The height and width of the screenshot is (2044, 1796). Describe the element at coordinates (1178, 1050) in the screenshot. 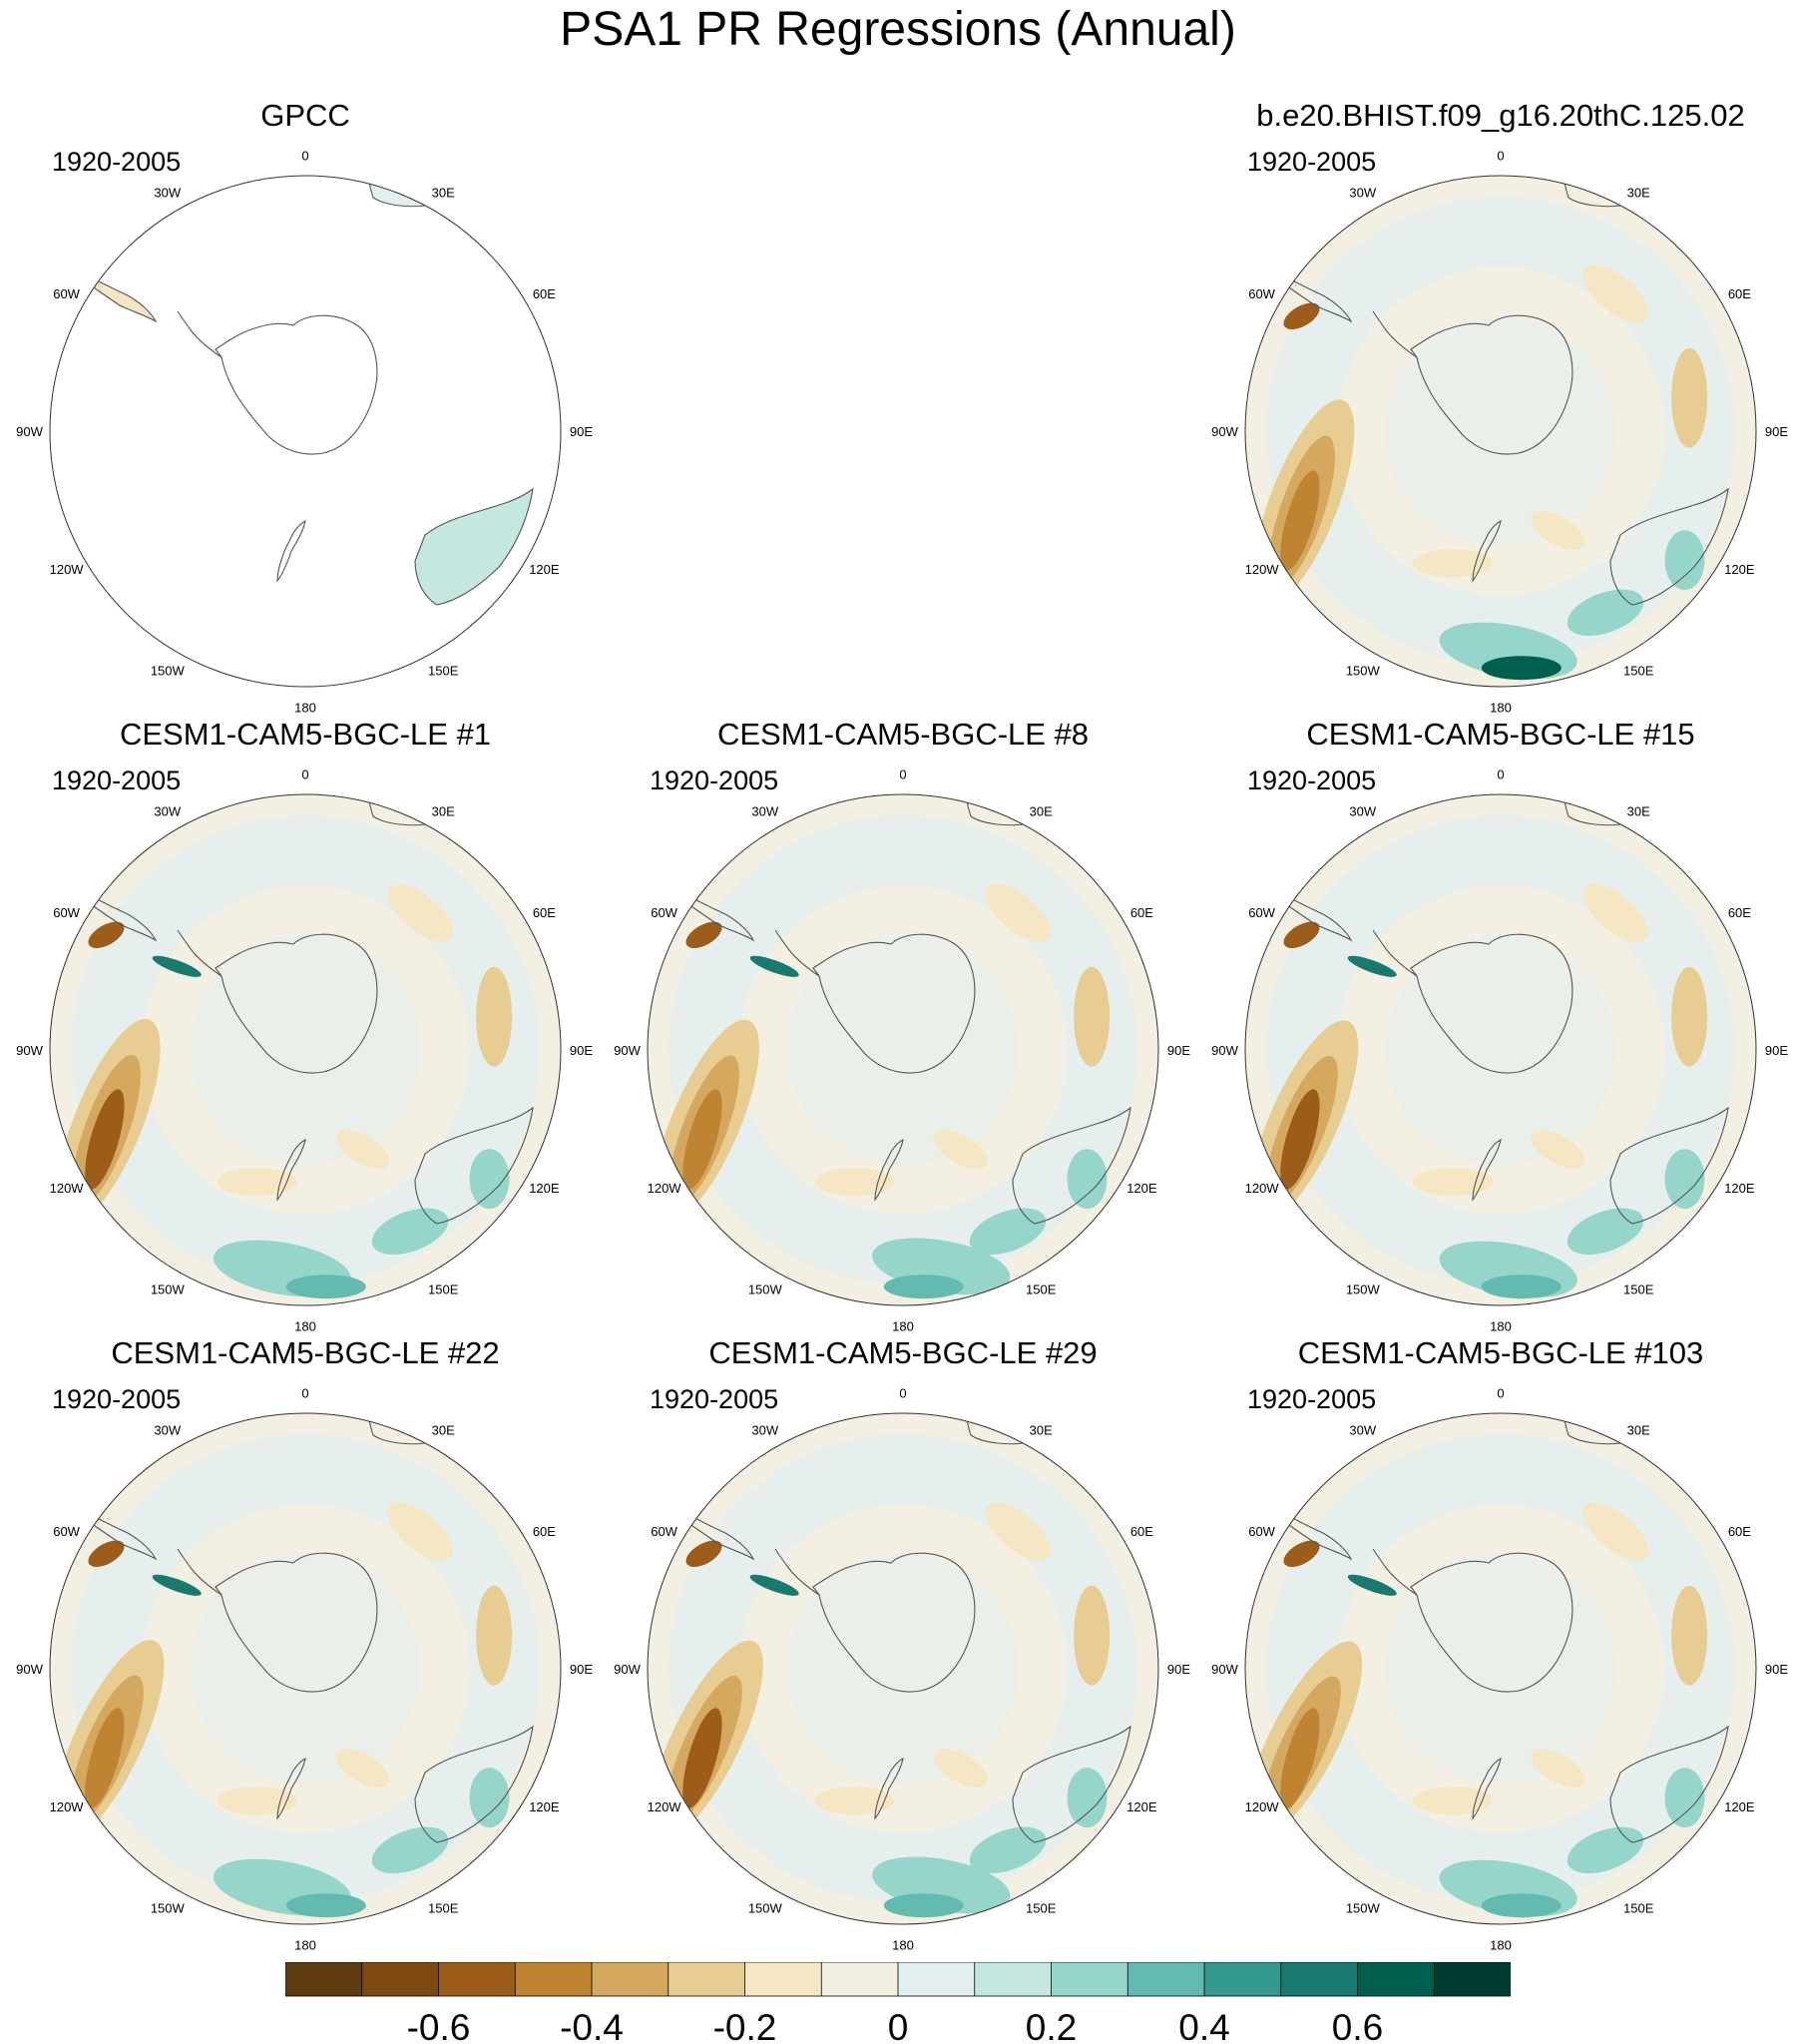

I see `longitude-label: 90E` at that location.